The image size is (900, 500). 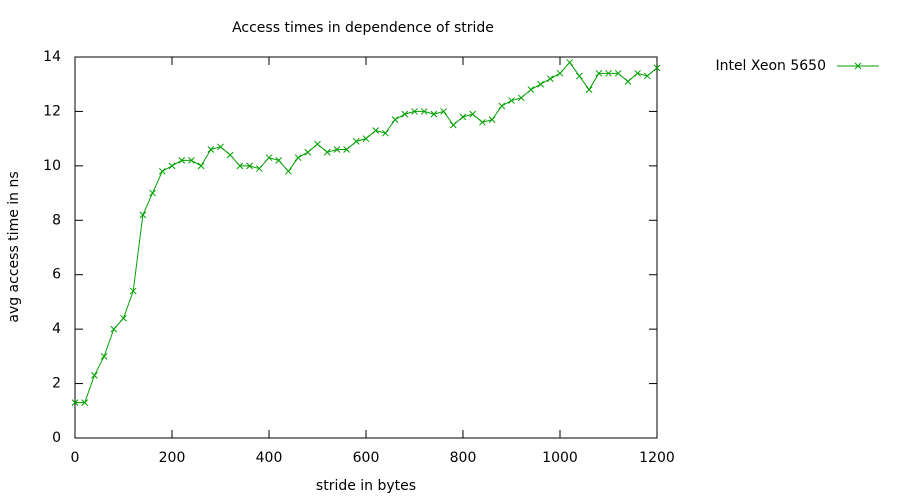 I want to click on y-tick-label: 14, so click(x=52, y=57).